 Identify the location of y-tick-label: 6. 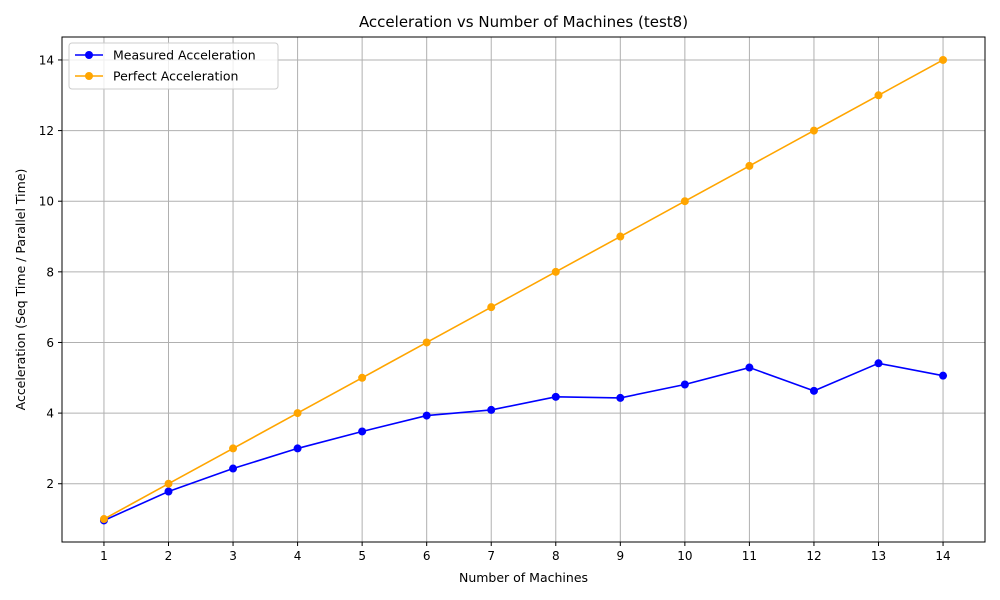
(50, 343).